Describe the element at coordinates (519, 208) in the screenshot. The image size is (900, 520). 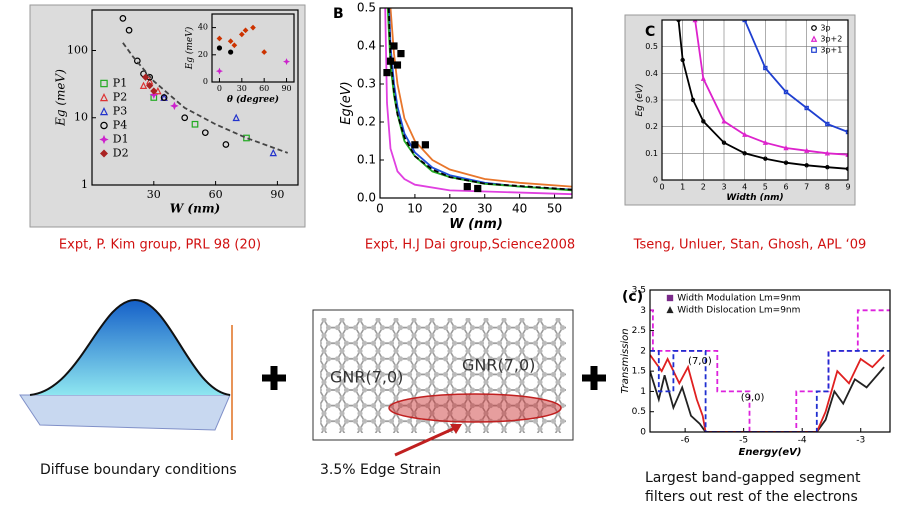
I see `x-tick-label: 40` at that location.